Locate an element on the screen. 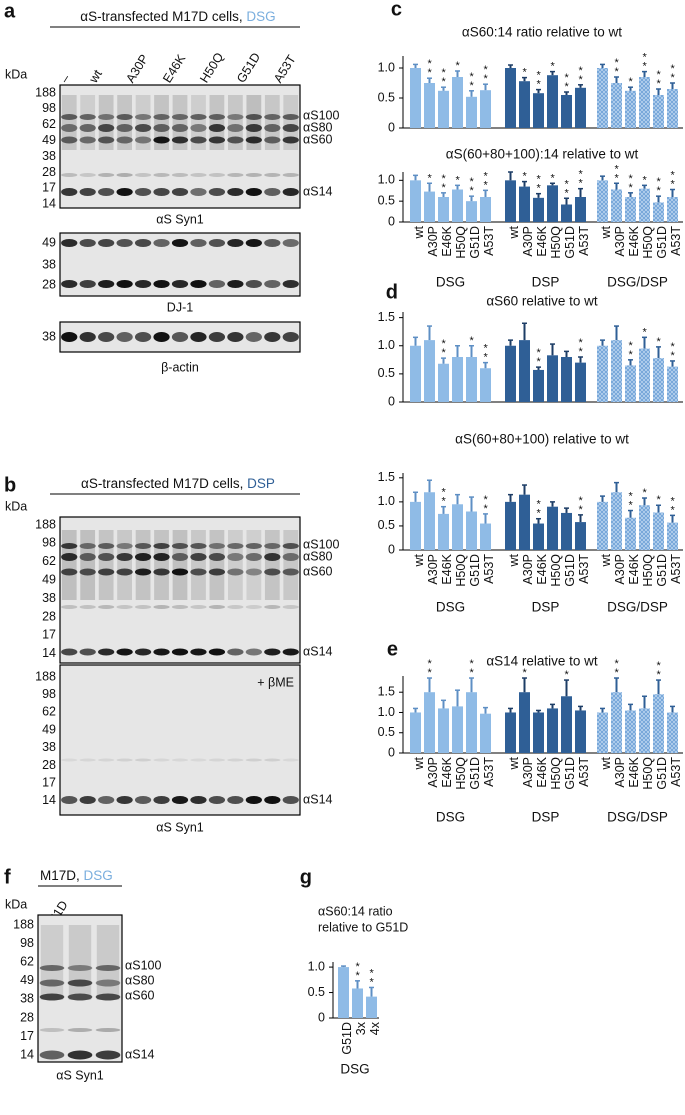  band-label: αS100 is located at coordinates (143, 965).